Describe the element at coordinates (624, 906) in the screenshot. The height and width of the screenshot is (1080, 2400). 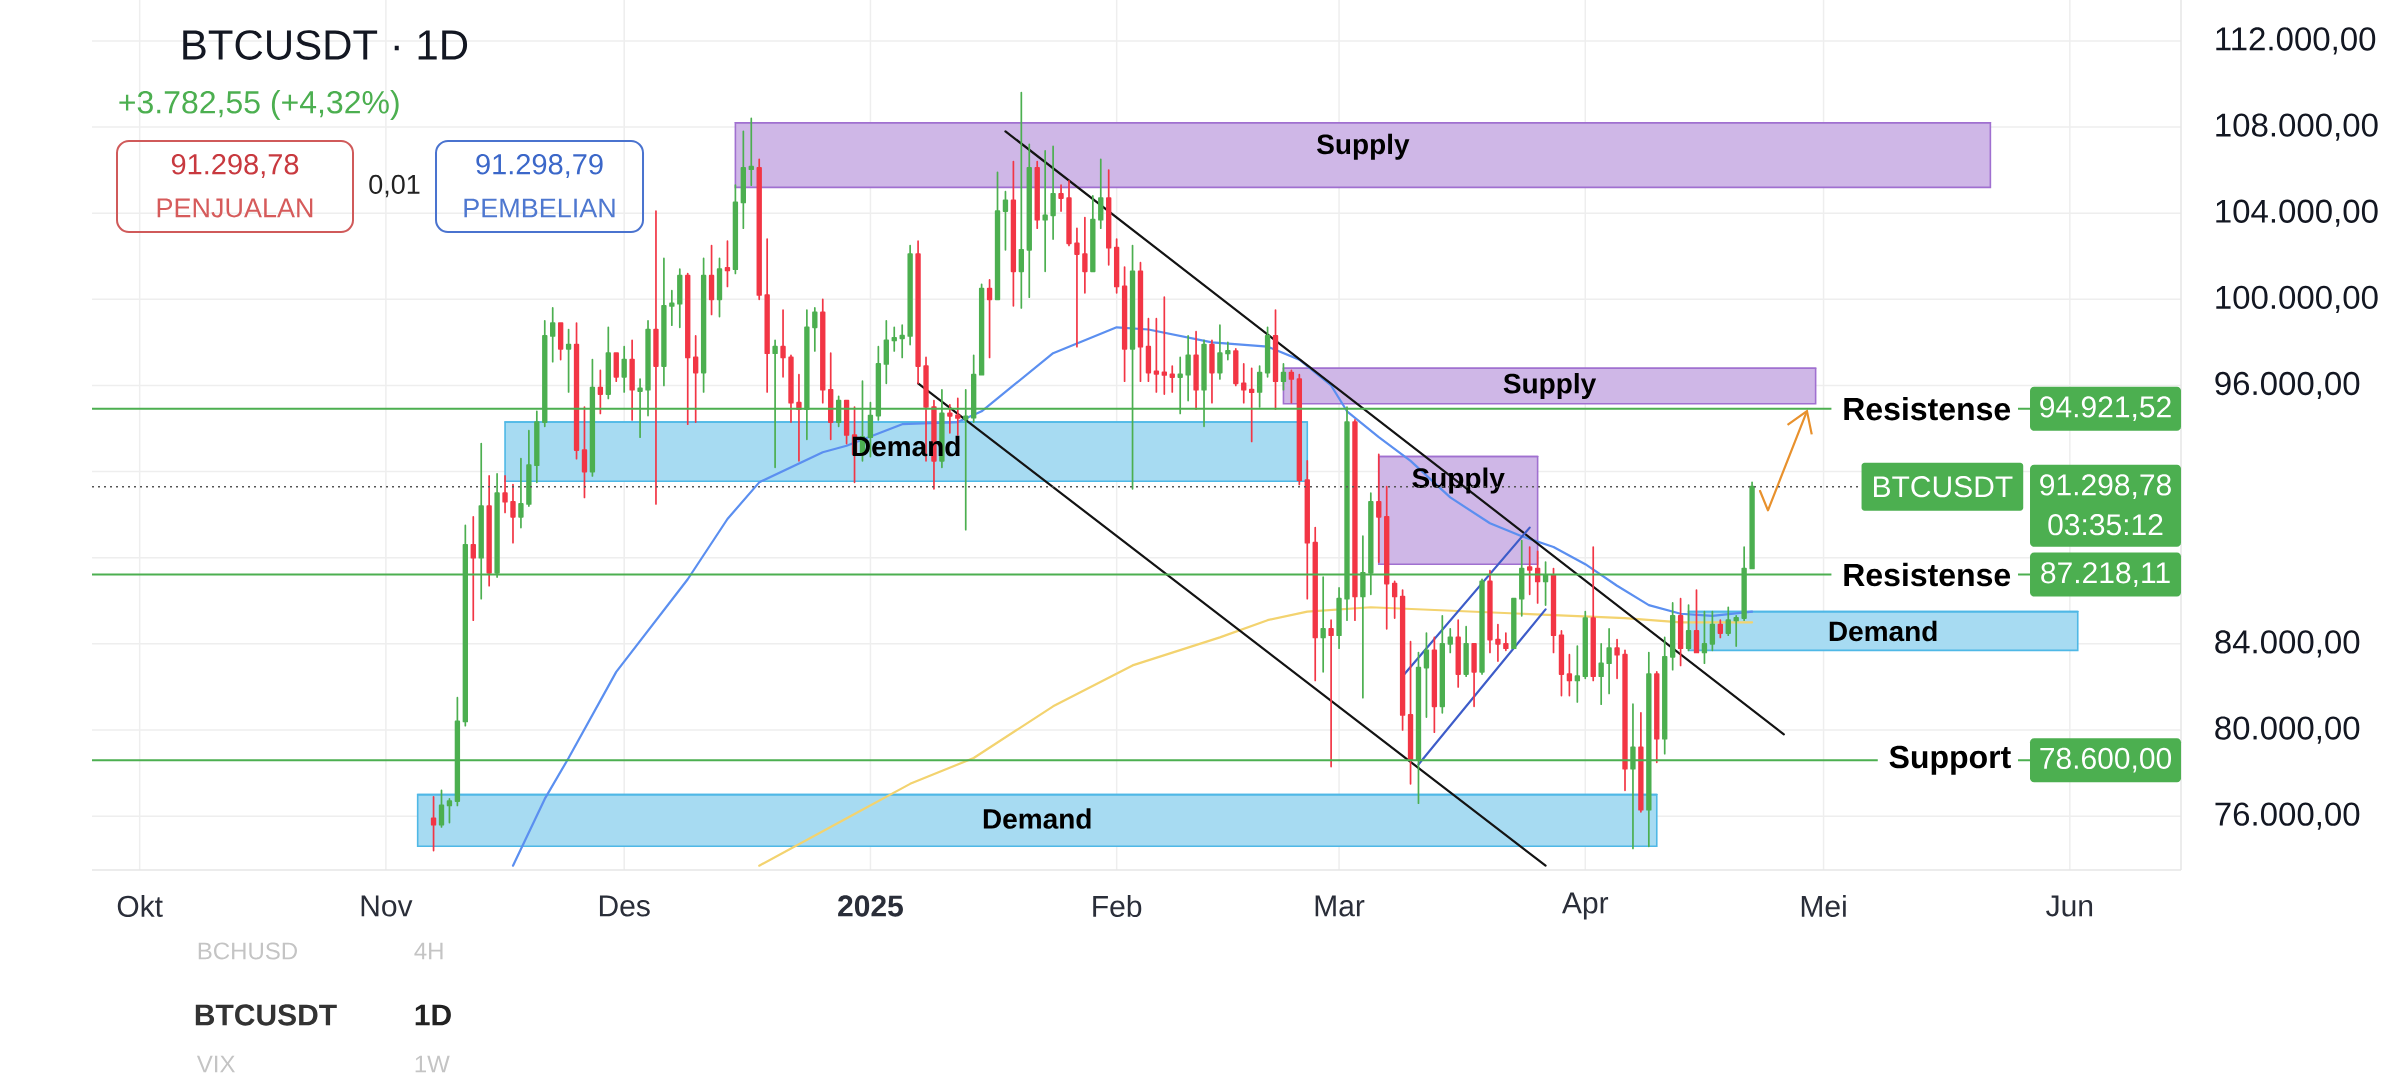
I see `x-tick-label: Des` at that location.